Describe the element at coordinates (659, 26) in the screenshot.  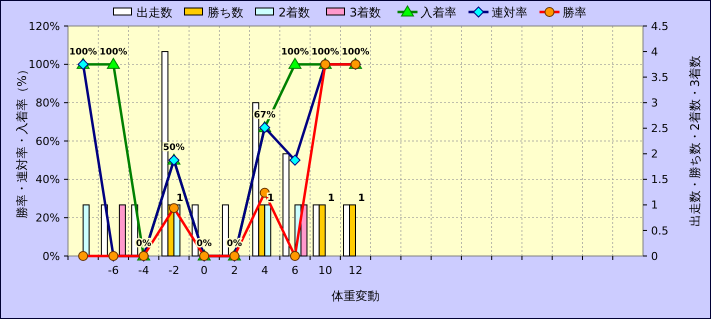
I see `y2-tick-label: 4.5` at that location.